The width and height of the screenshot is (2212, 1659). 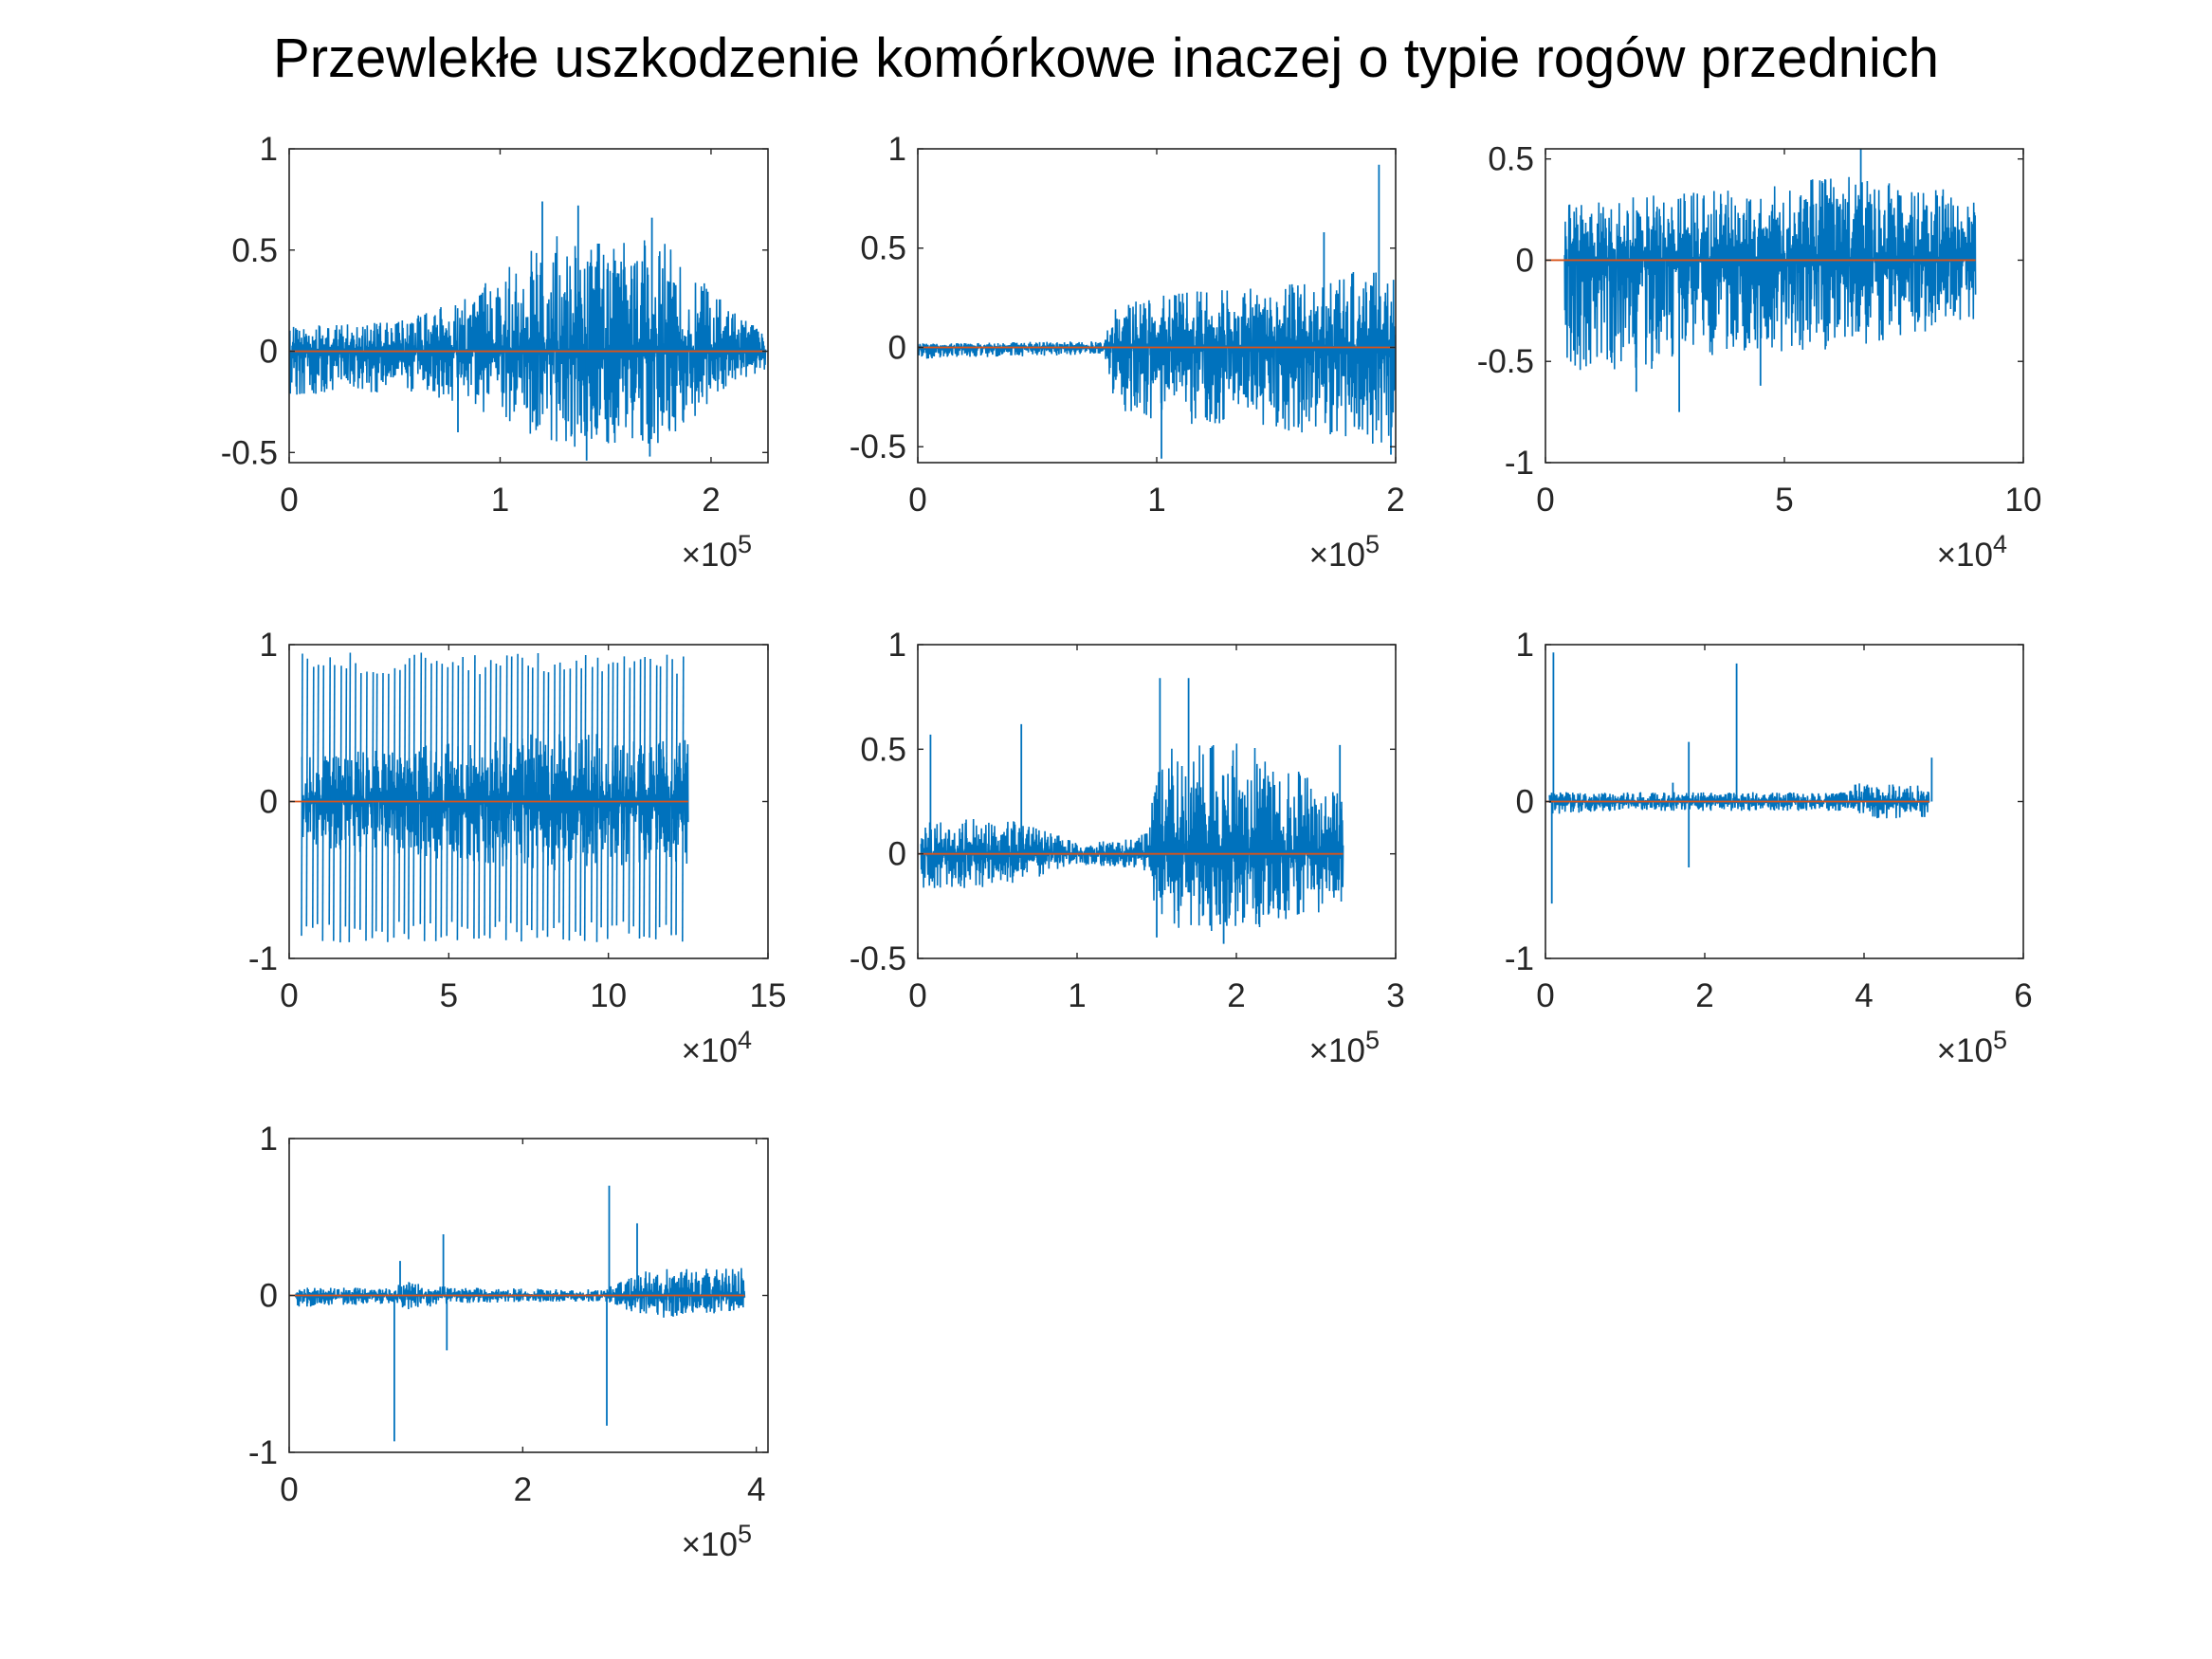 I want to click on axes-box, so click(x=528, y=306).